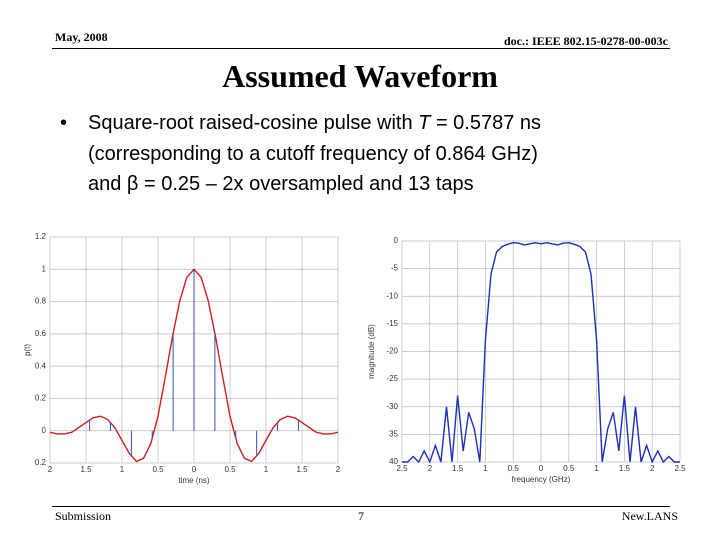 The image size is (720, 540). What do you see at coordinates (649, 516) in the screenshot?
I see `footer-right: New.LANS` at bounding box center [649, 516].